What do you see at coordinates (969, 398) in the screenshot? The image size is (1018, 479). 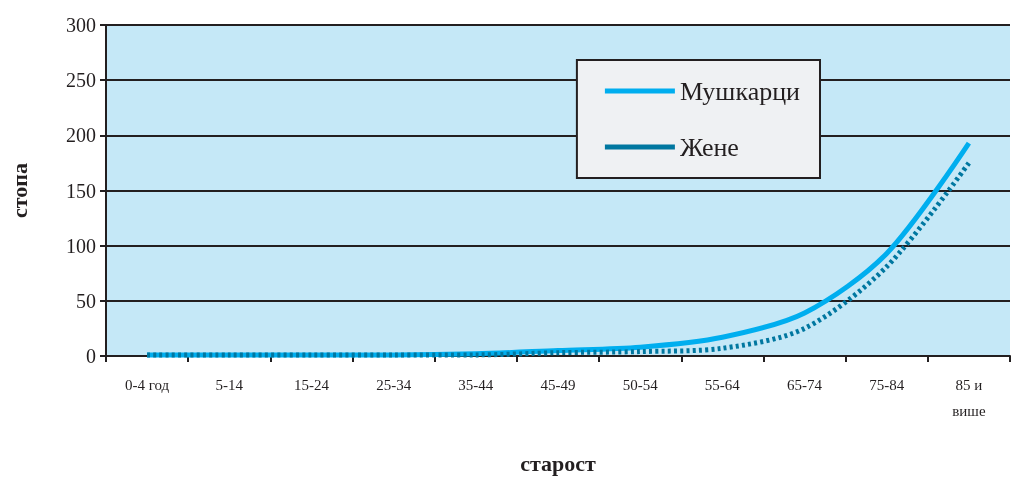 I see `x-tick-label: 85 и више` at bounding box center [969, 398].